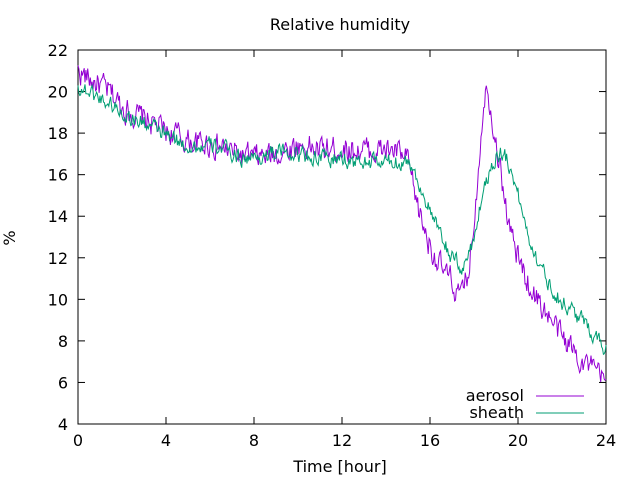 This screenshot has height=480, width=640. What do you see at coordinates (166, 440) in the screenshot?
I see `x-tick-label: 4` at bounding box center [166, 440].